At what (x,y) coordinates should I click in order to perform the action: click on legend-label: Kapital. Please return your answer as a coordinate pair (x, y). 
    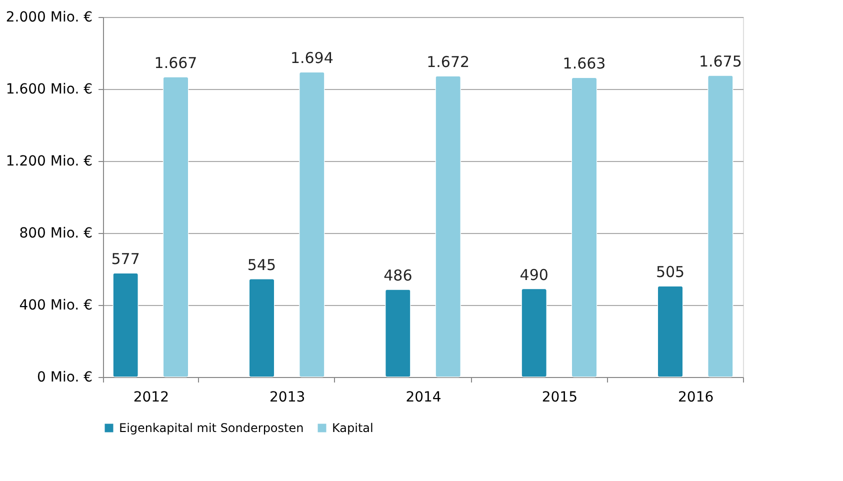
    Looking at the image, I should click on (353, 428).